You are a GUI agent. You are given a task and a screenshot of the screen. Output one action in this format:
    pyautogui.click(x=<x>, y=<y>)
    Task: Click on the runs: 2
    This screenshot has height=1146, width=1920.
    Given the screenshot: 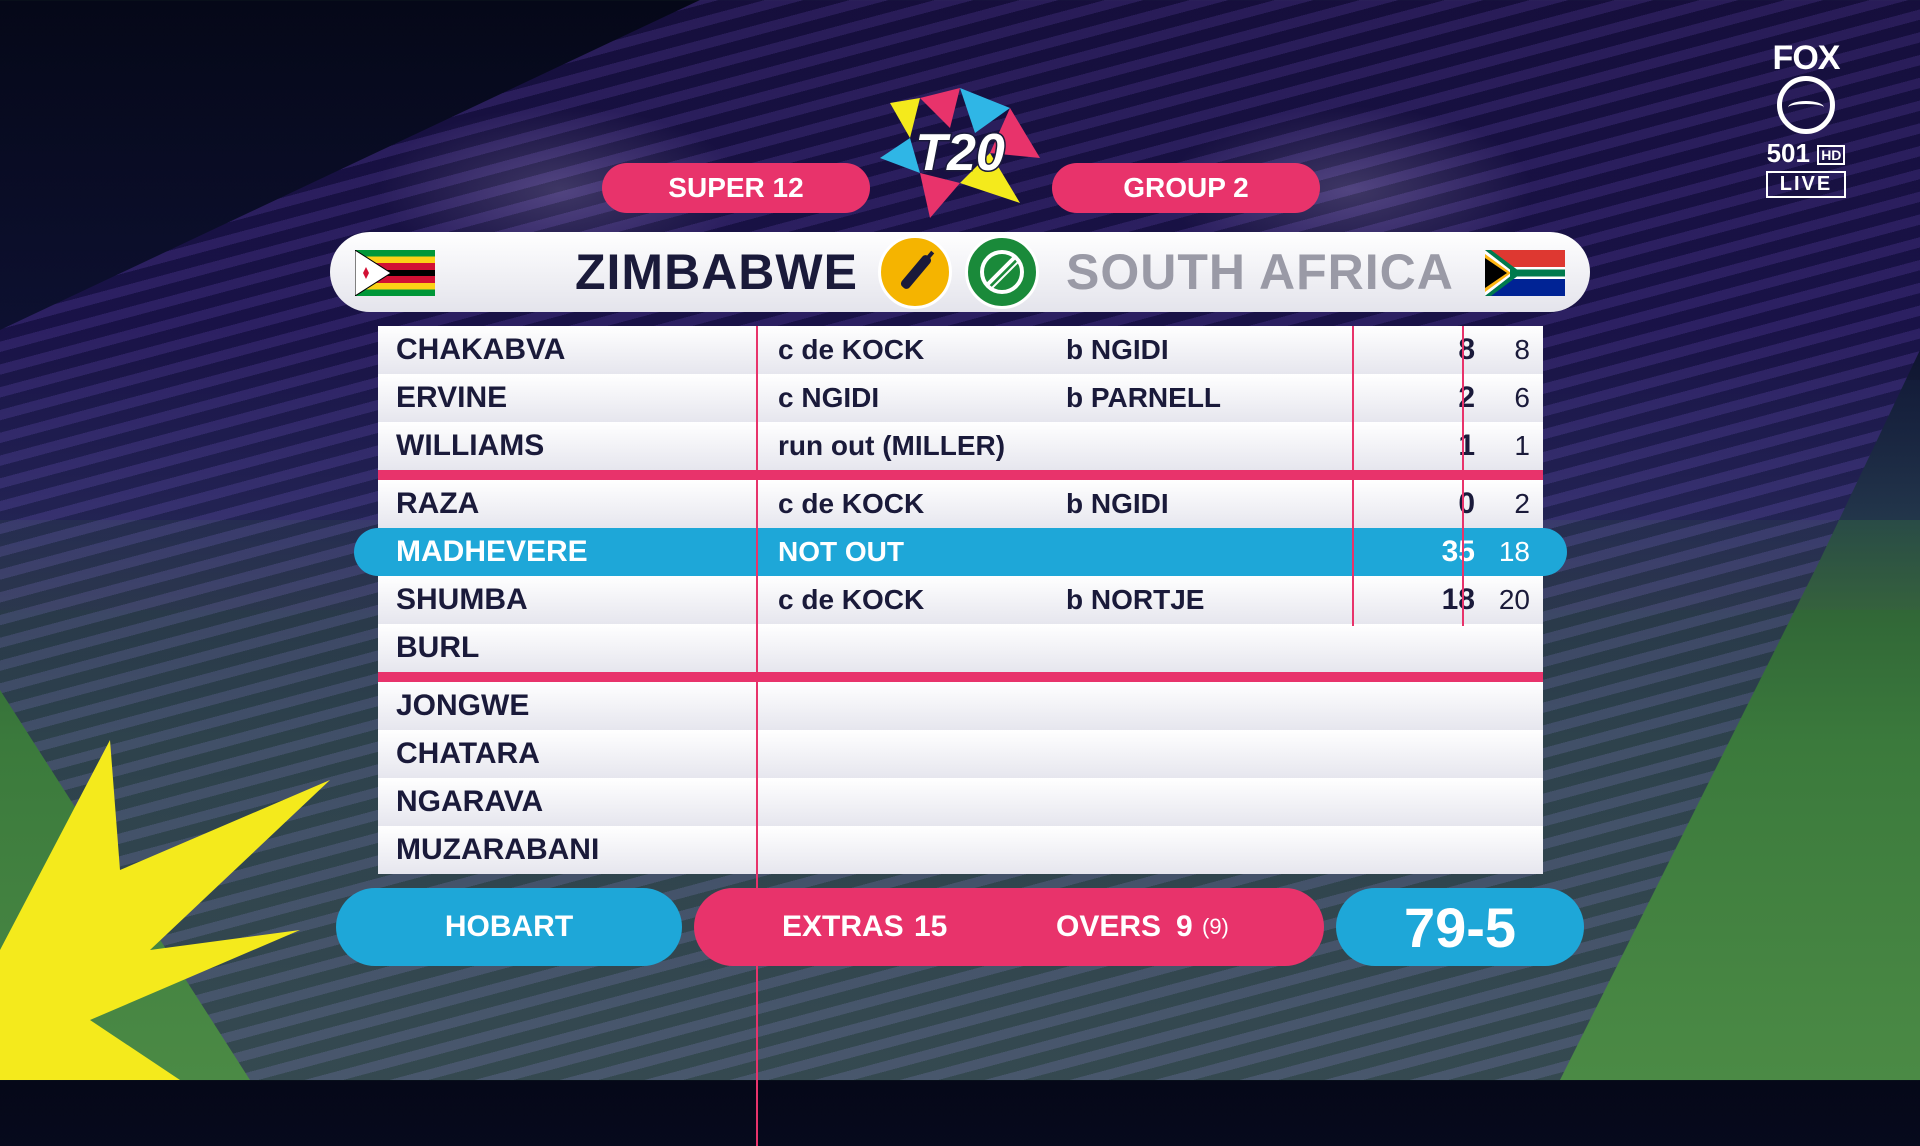 What is the action you would take?
    pyautogui.click(x=1466, y=397)
    